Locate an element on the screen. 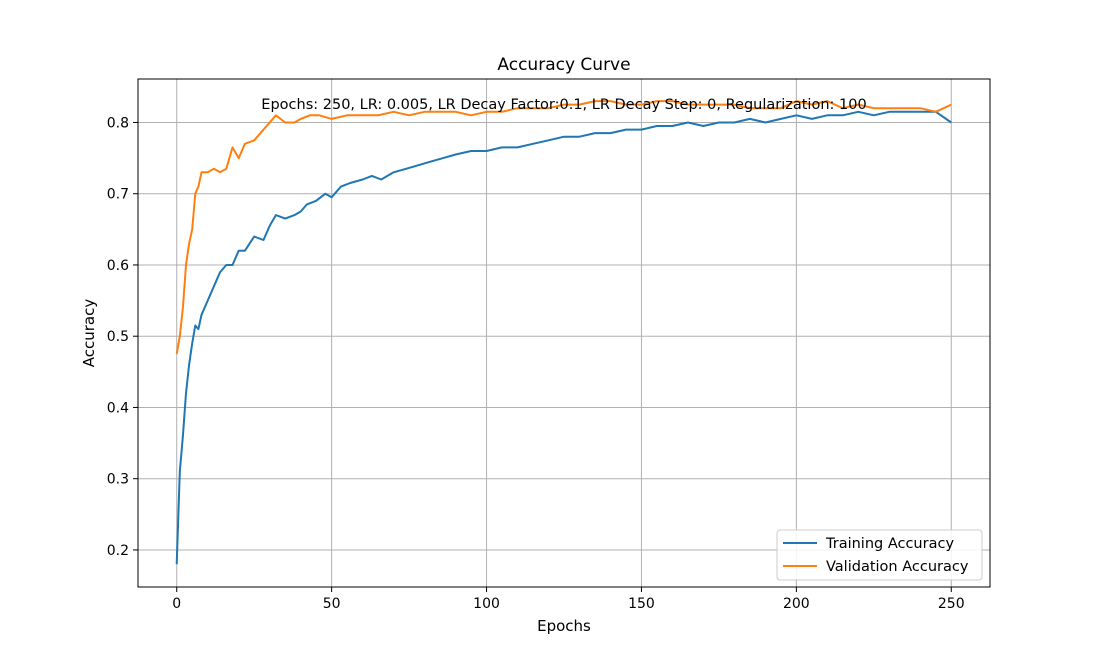 This screenshot has width=1100, height=660. y-tick-label: 0.5 is located at coordinates (118, 337).